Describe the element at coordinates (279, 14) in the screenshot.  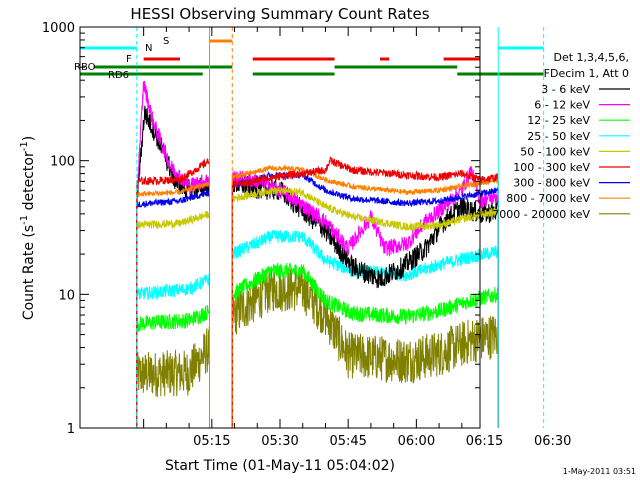
I see `chart-title: HESSI Observing Summary Count Rates` at that location.